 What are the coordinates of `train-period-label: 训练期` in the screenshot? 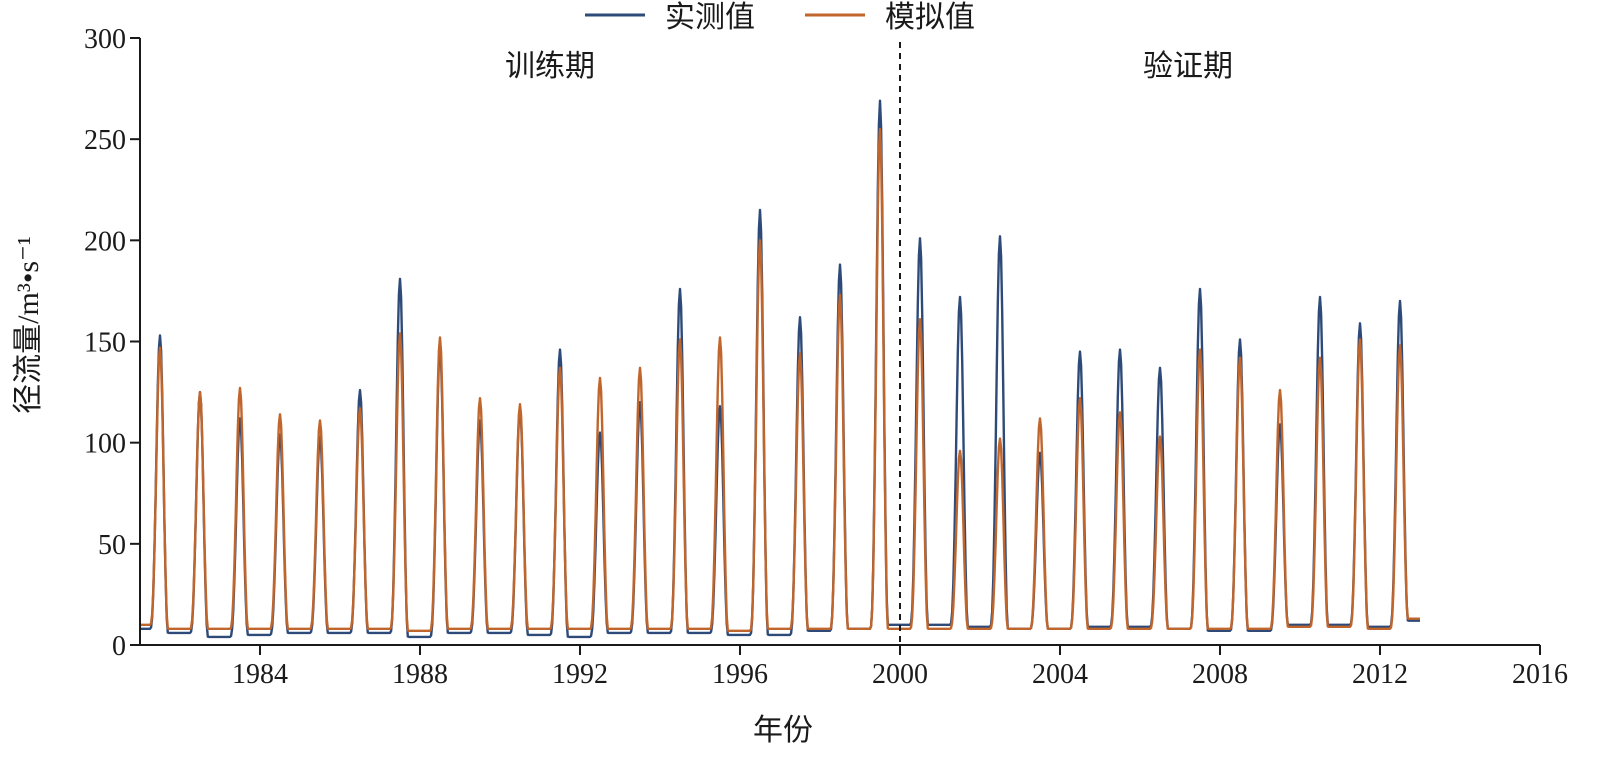 It's located at (550, 66).